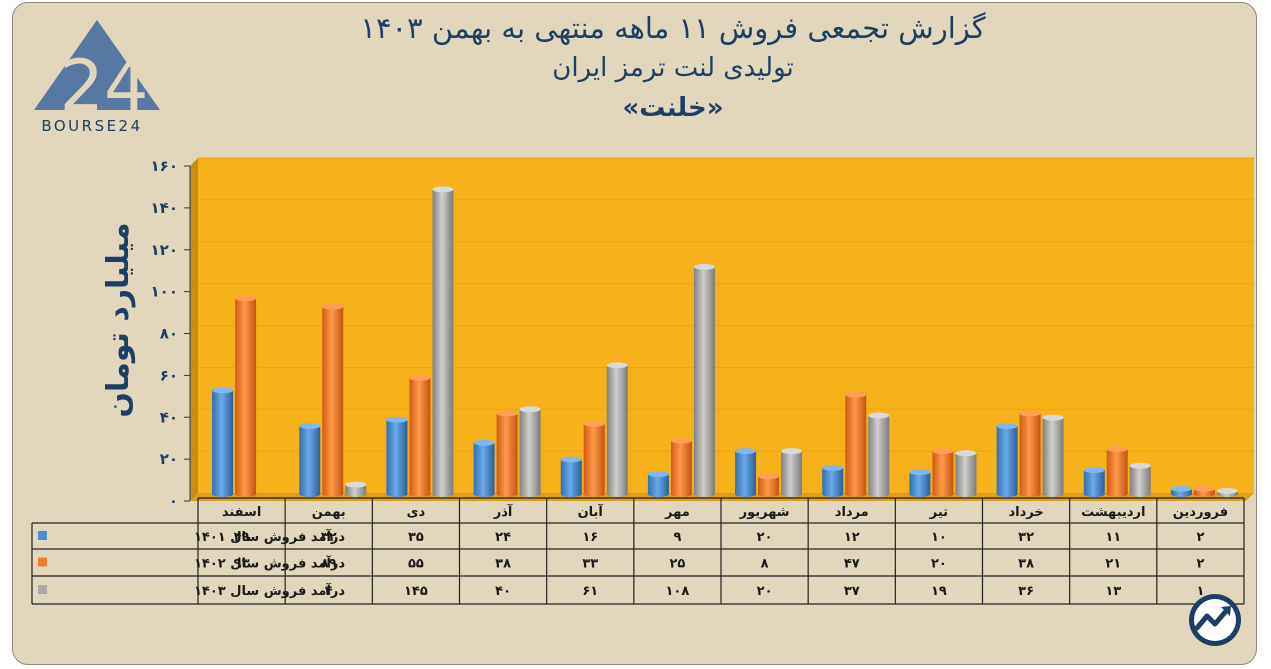  Describe the element at coordinates (416, 564) in the screenshot. I see `data-label: ۵۵` at that location.